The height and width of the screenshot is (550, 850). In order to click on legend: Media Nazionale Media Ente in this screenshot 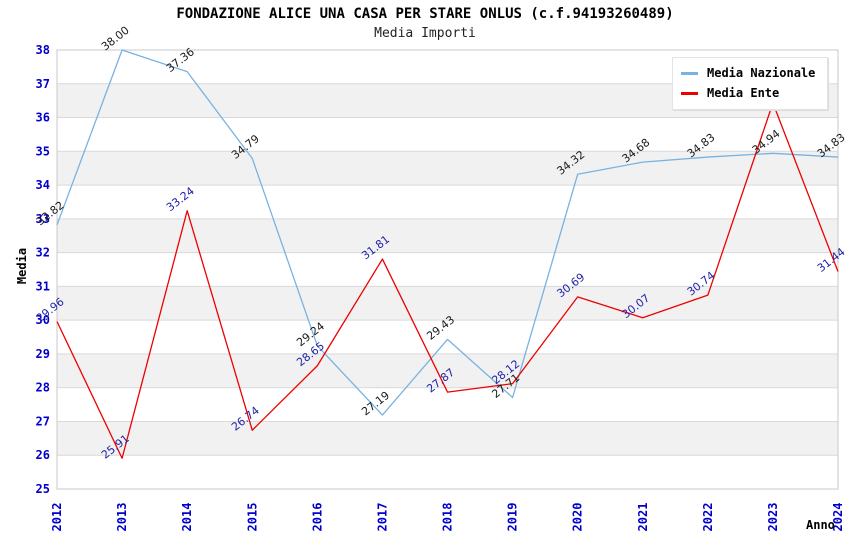, I will do `click(750, 83)`.